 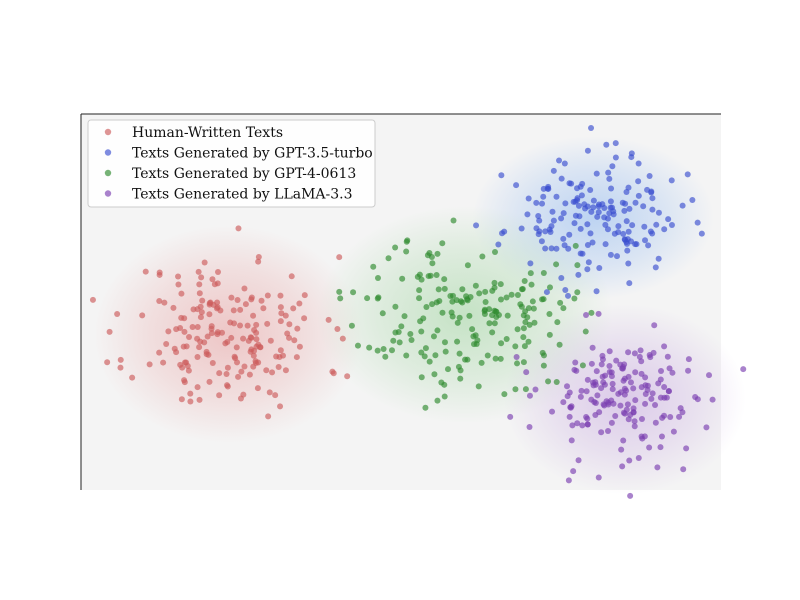 What do you see at coordinates (231, 163) in the screenshot?
I see `legend-frame` at bounding box center [231, 163].